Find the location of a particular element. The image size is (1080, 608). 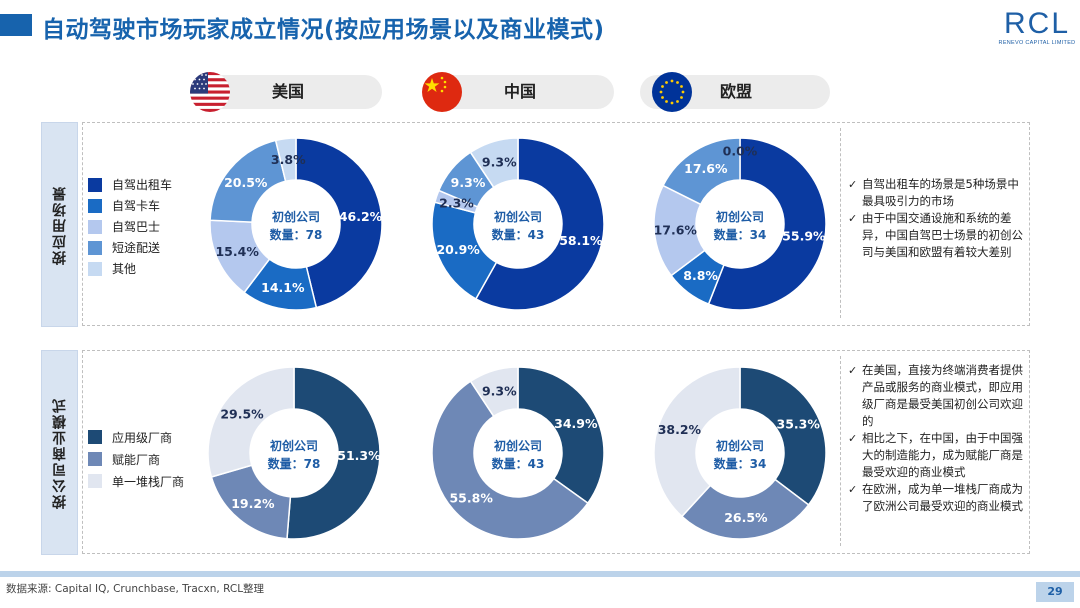

note-item: ✓ 相比之下，在中国，由于中国强大的制造能力，成为赋能厂商是最受欢迎的商业模式 is located at coordinates (938, 455).